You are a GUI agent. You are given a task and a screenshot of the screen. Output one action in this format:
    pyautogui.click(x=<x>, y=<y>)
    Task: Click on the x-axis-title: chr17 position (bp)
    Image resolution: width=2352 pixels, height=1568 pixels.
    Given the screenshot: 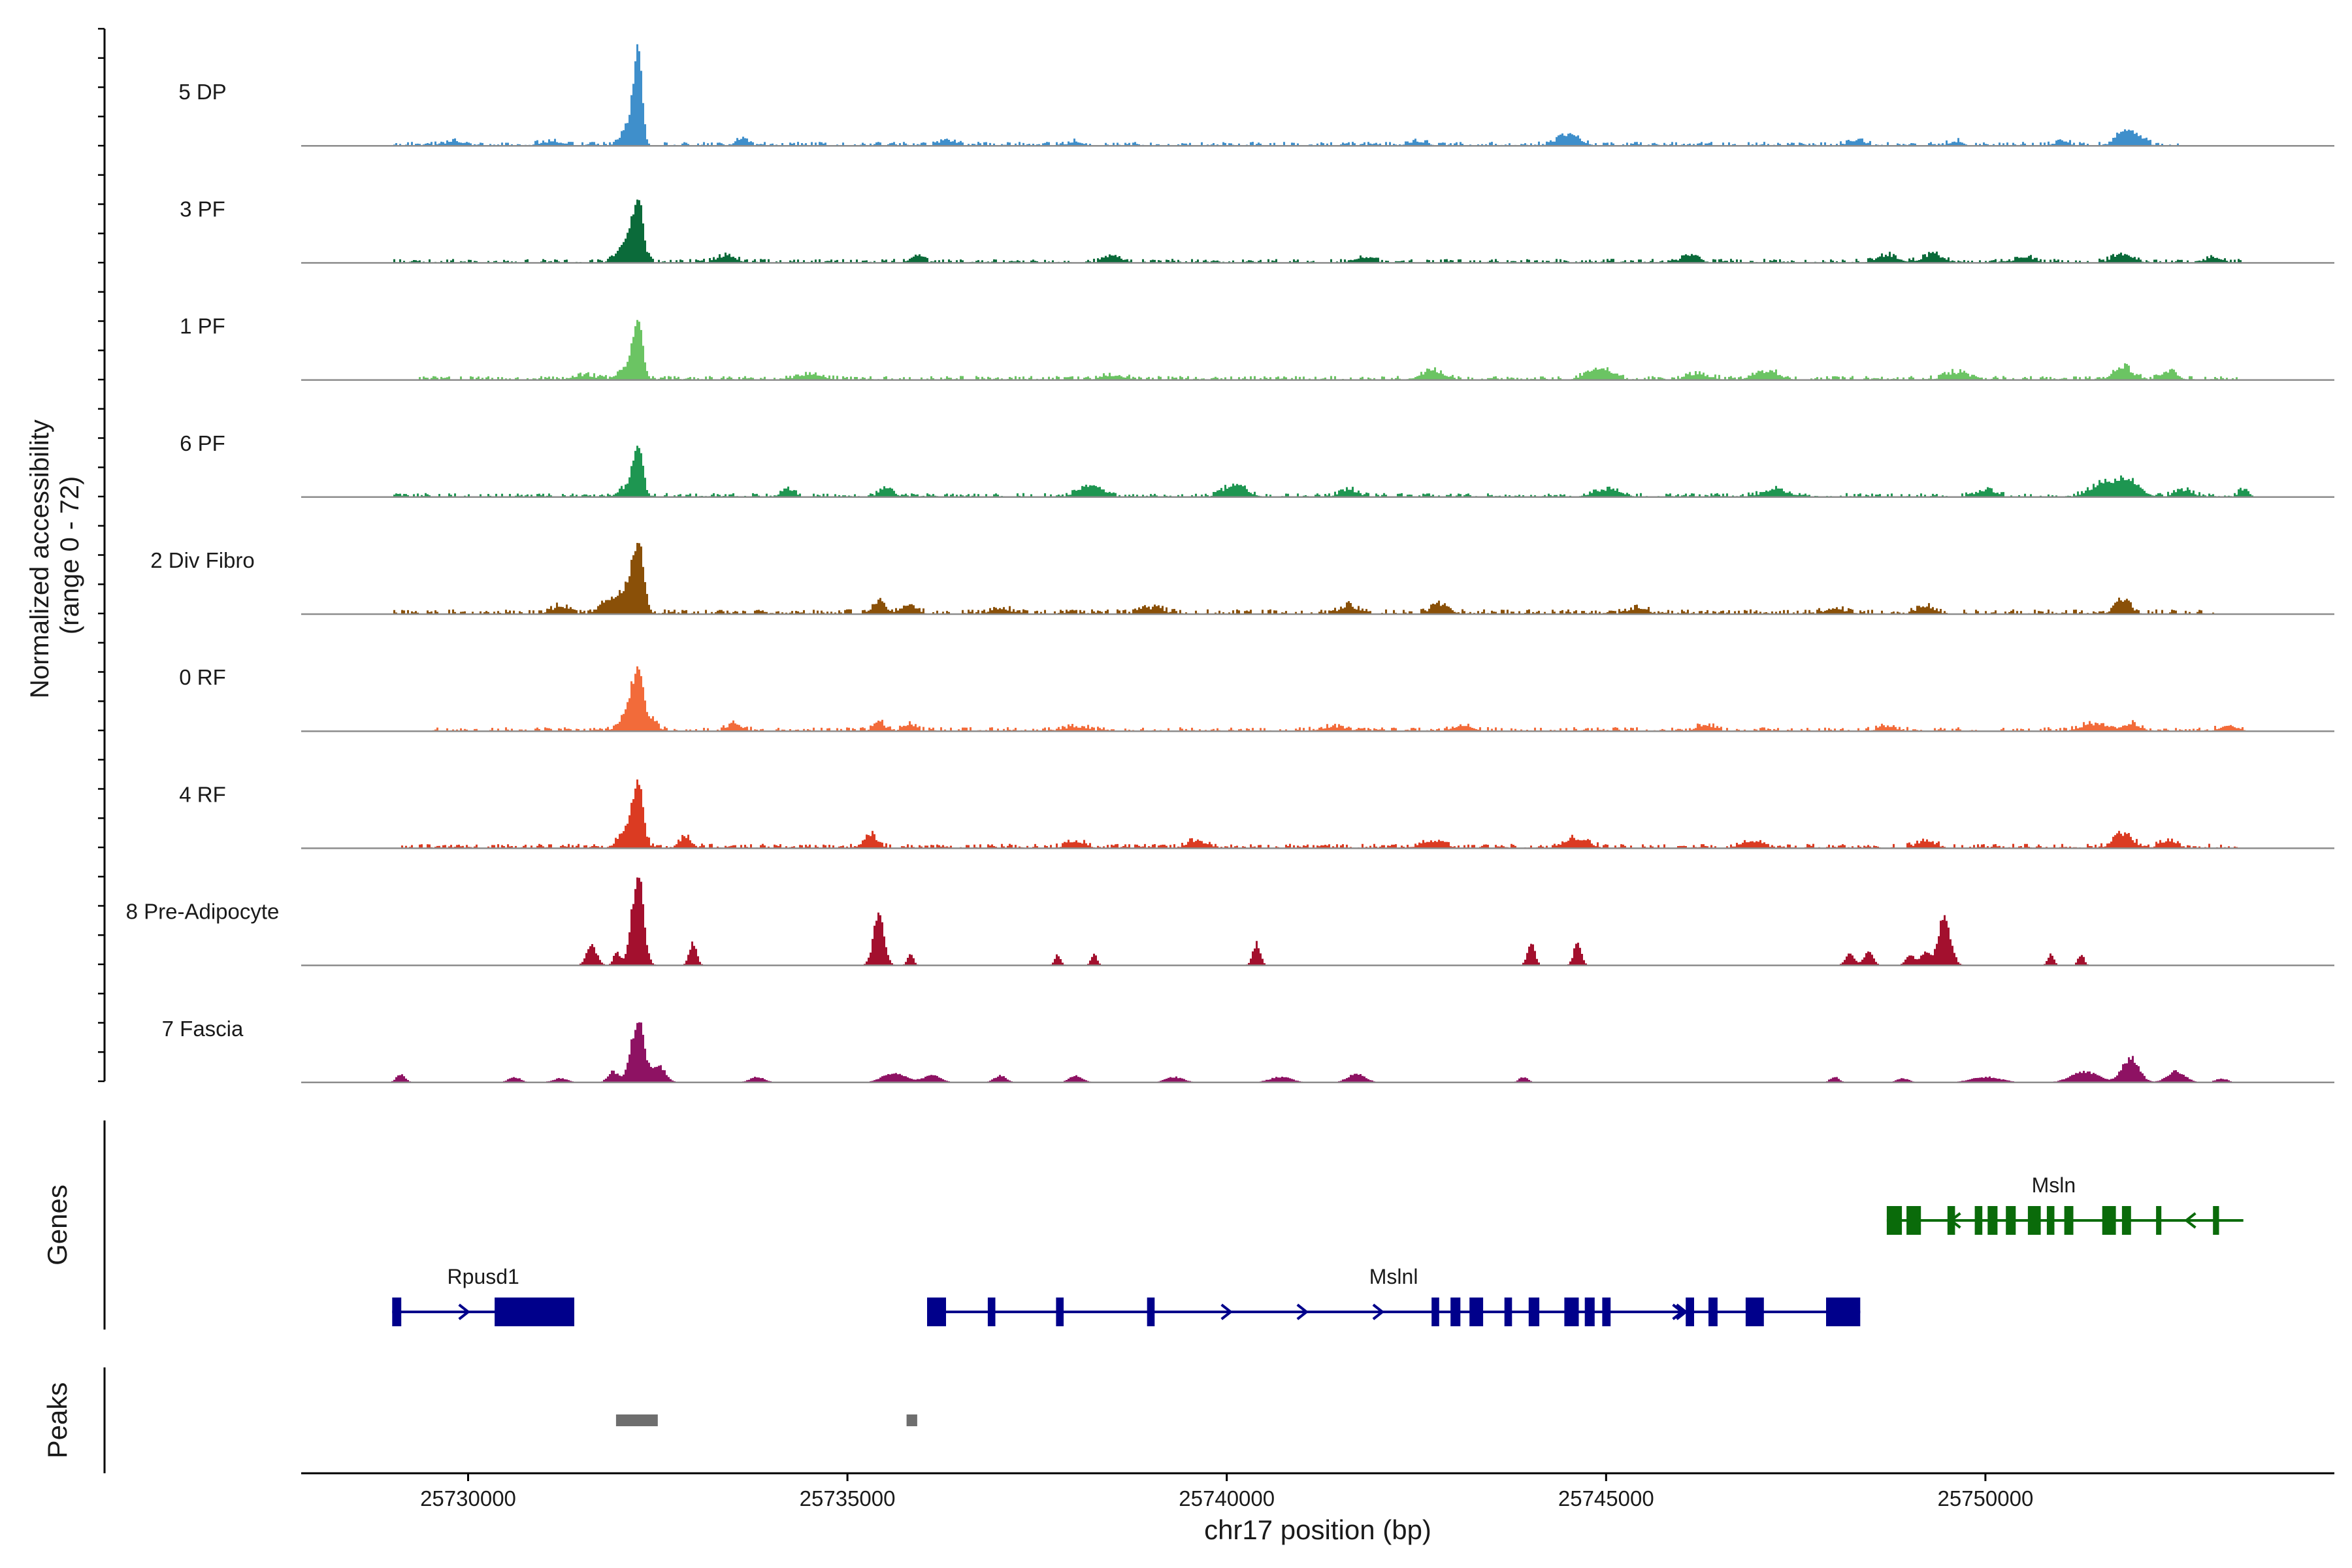 What is the action you would take?
    pyautogui.click(x=1317, y=1529)
    